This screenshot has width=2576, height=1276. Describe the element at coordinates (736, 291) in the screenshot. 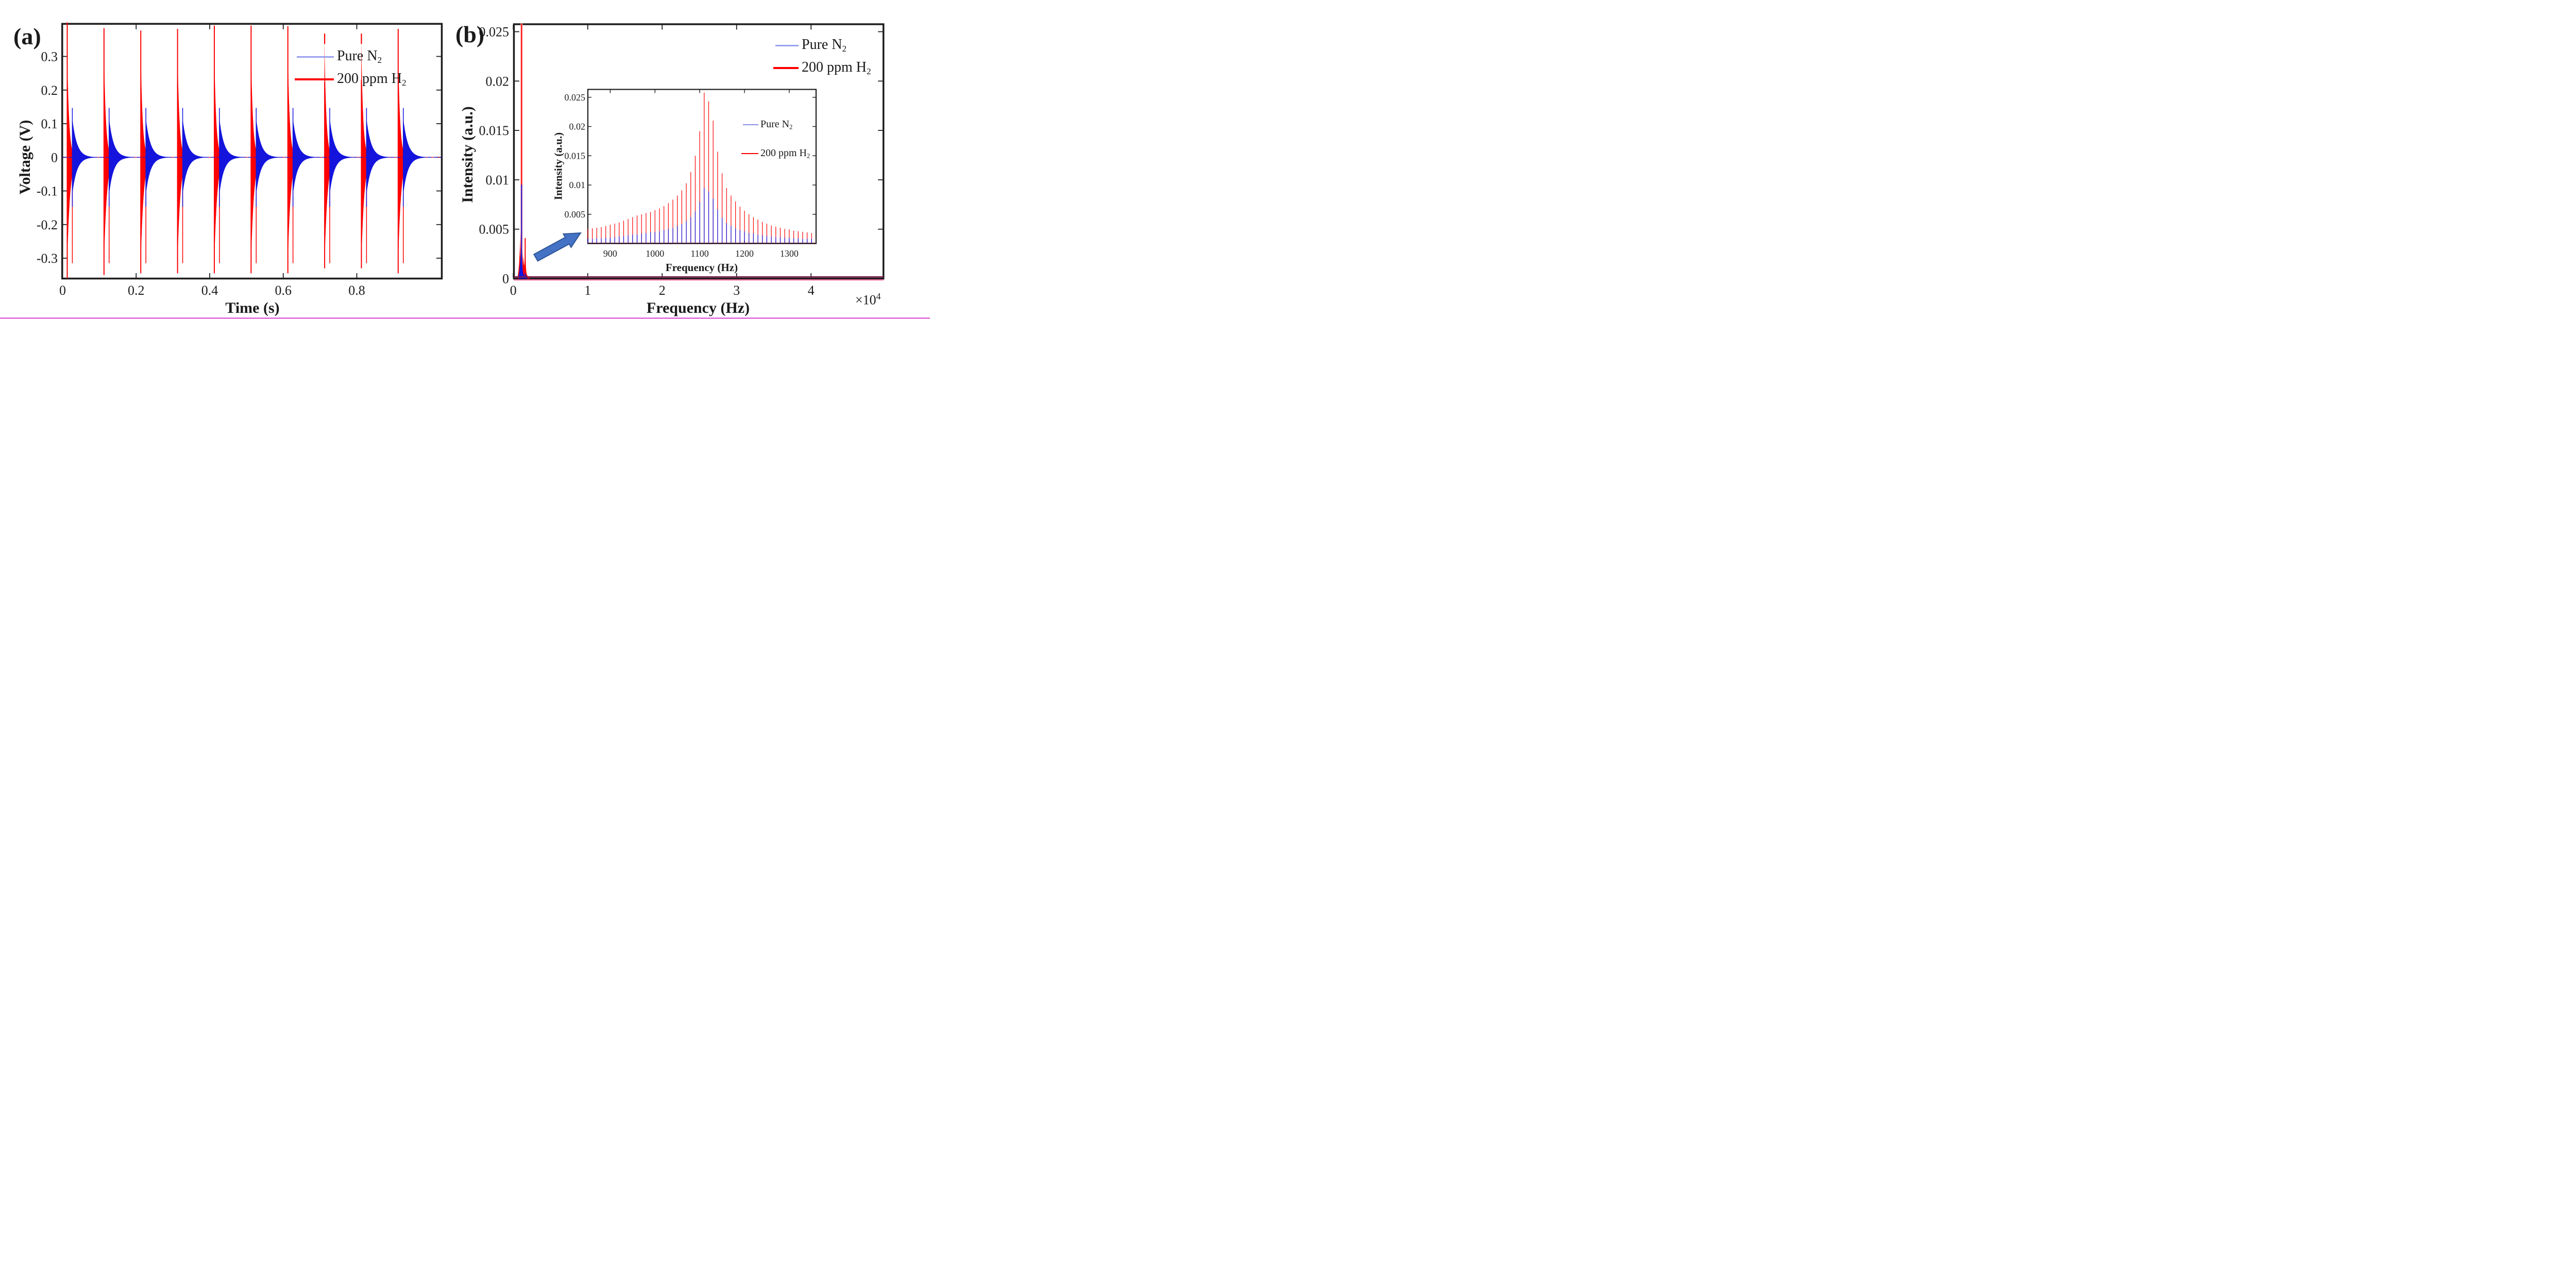

I see `panel-b-x-tick-label: 3` at that location.